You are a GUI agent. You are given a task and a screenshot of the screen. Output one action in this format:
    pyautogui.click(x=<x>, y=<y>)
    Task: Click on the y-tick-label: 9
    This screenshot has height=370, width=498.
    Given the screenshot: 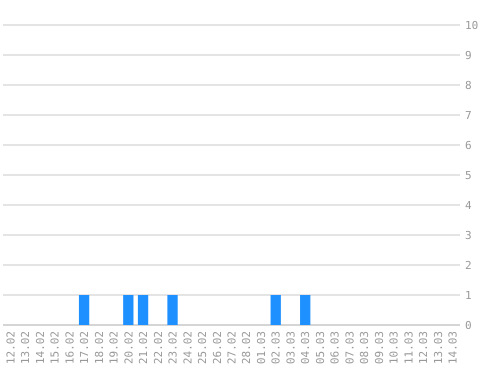 What is the action you would take?
    pyautogui.click(x=468, y=55)
    